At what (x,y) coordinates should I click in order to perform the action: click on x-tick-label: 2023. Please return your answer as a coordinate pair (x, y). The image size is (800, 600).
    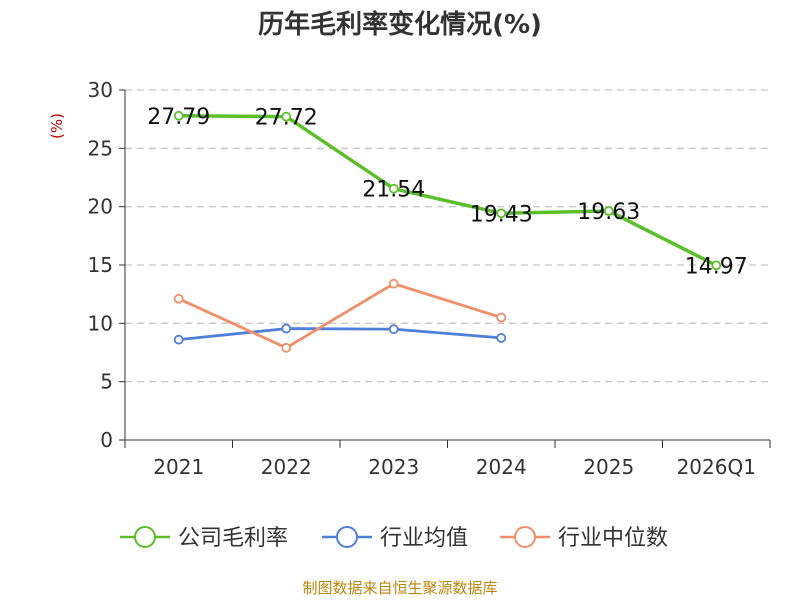
    Looking at the image, I should click on (393, 467).